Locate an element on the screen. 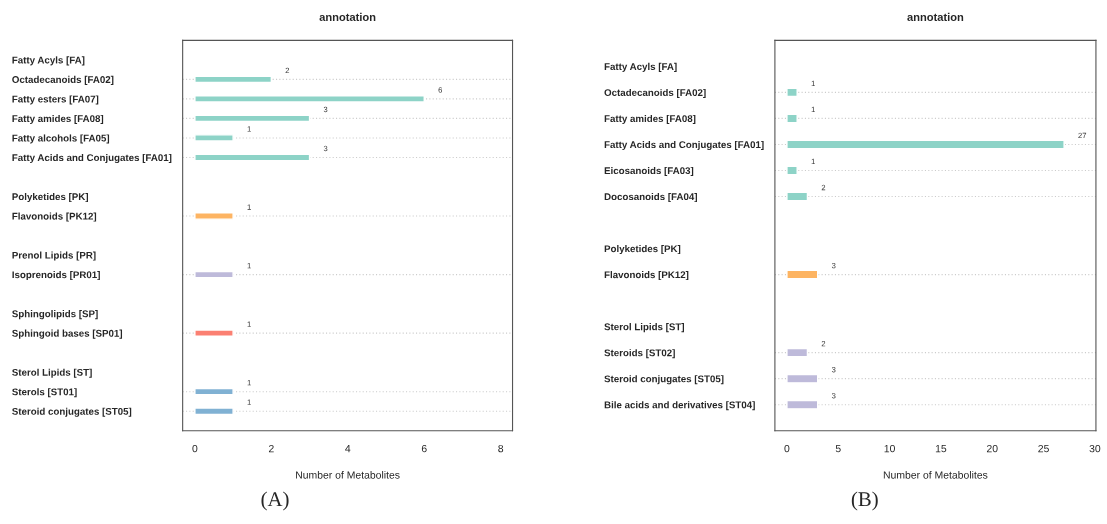 This screenshot has width=1107, height=524. x-tick-label: 5 is located at coordinates (838, 449).